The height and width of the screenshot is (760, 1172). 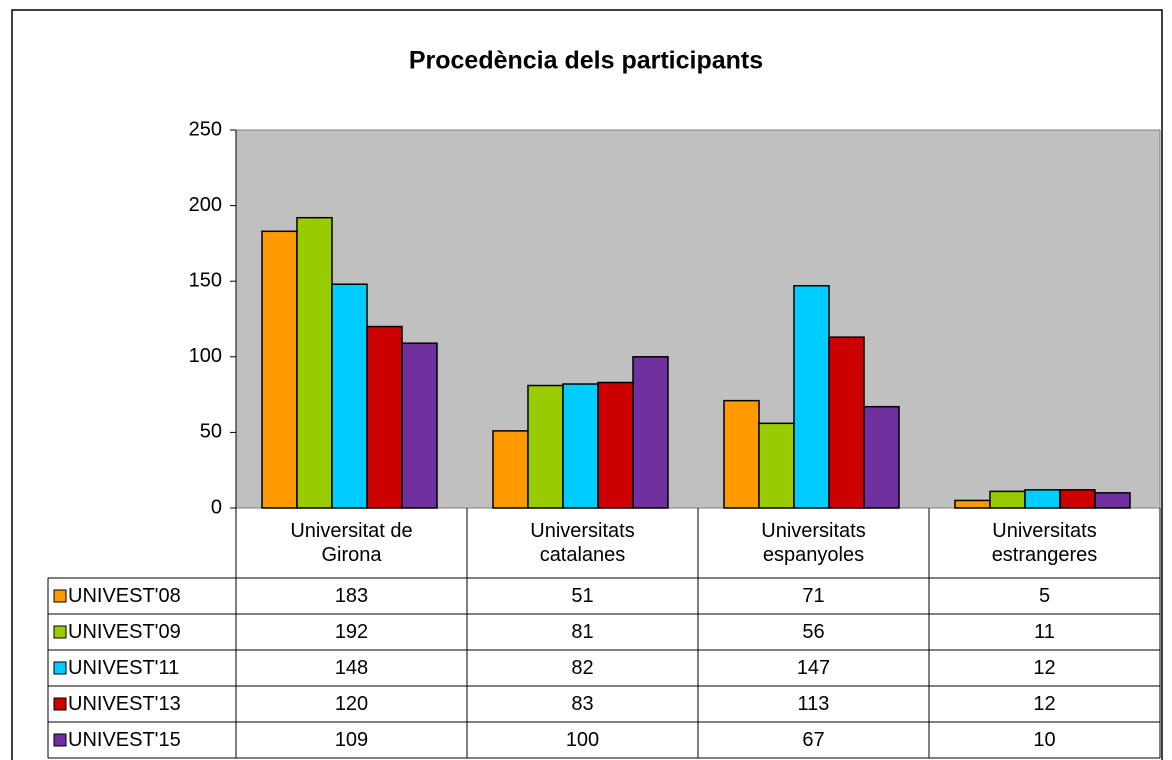 What do you see at coordinates (1044, 543) in the screenshot?
I see `x-tick-label: Universitats estrangeres` at bounding box center [1044, 543].